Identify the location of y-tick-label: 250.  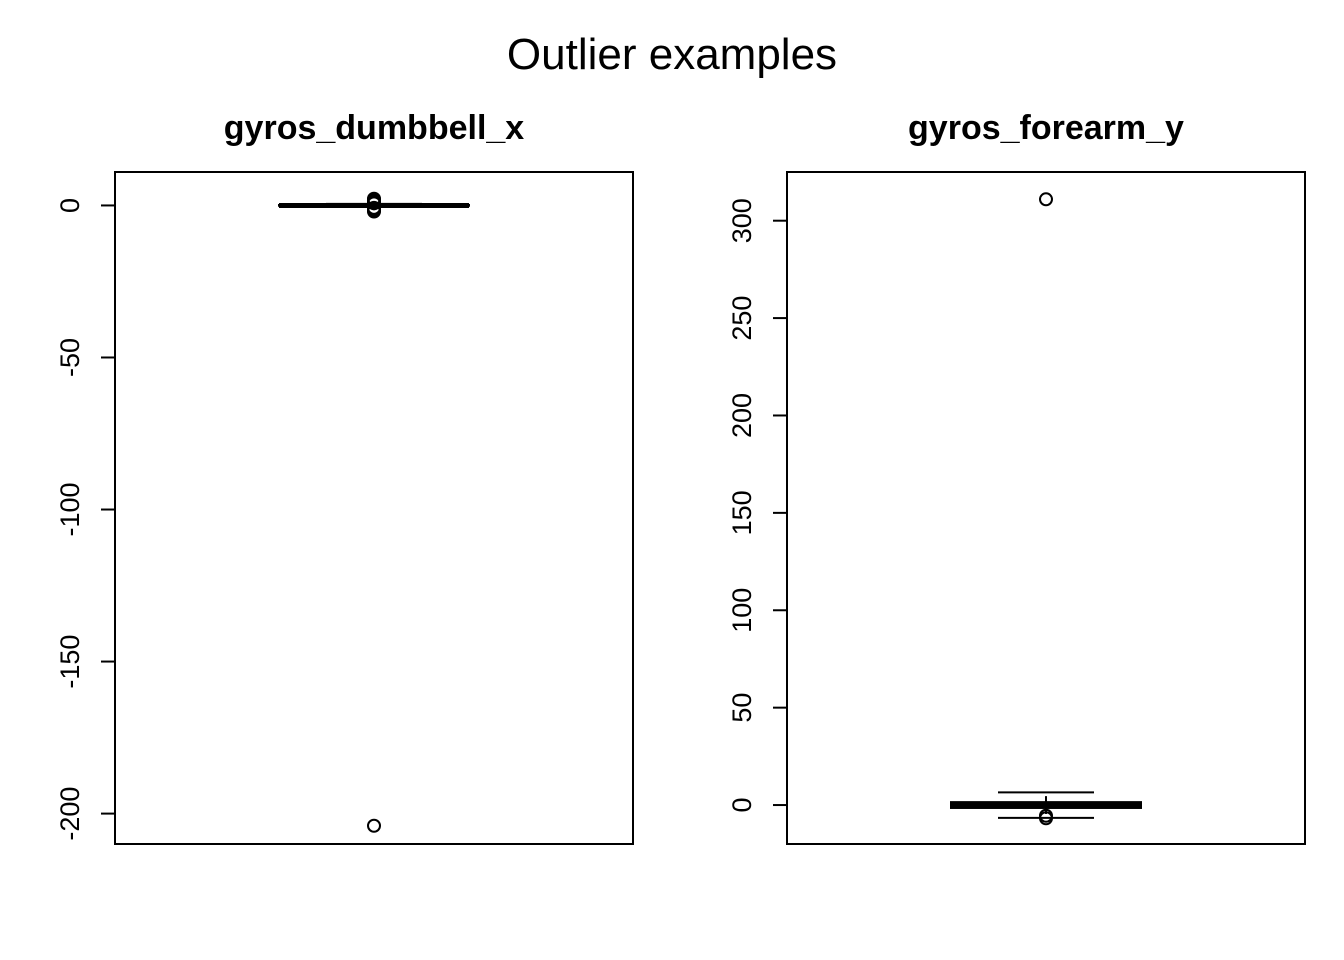
(742, 318).